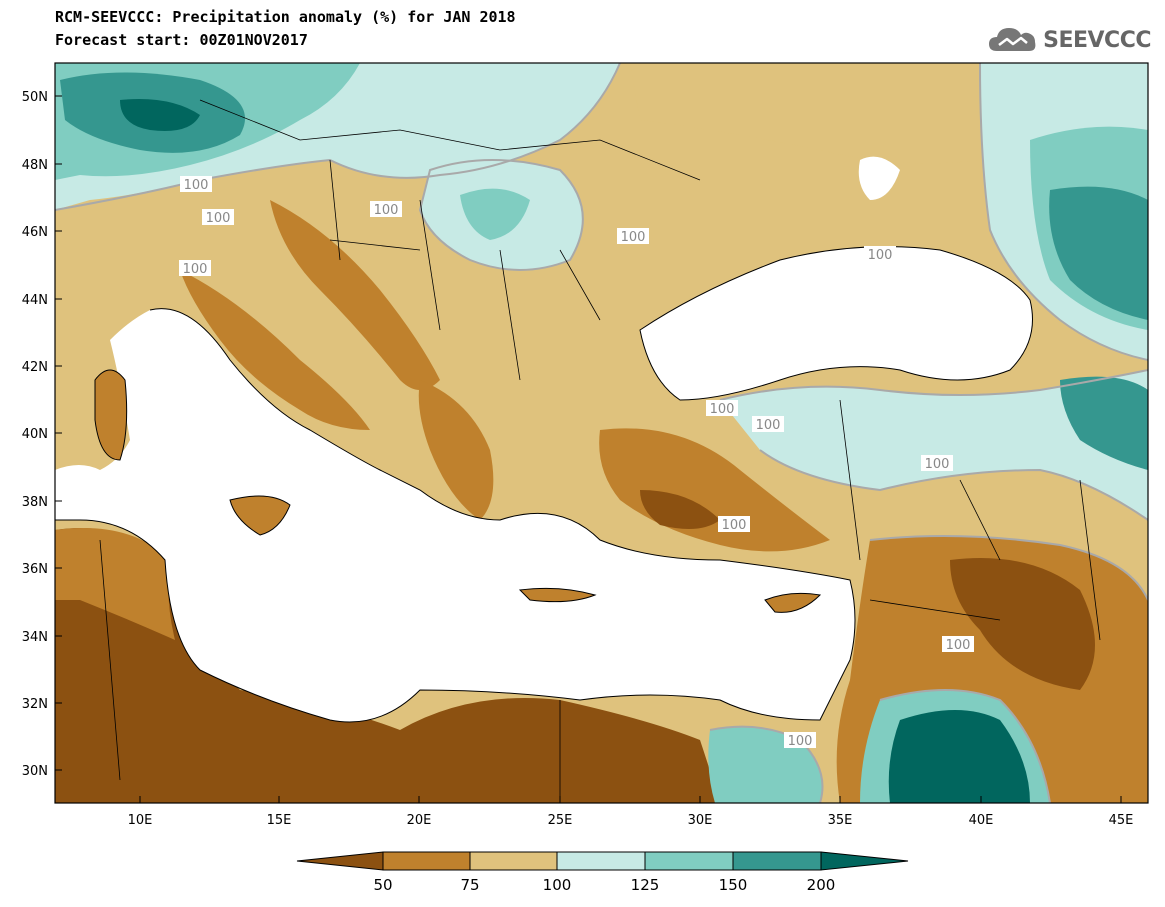 The height and width of the screenshot is (907, 1165). I want to click on longitude-axis: 10E 15E 20E 25E 30E 35E 40E 45E, so click(631, 812).